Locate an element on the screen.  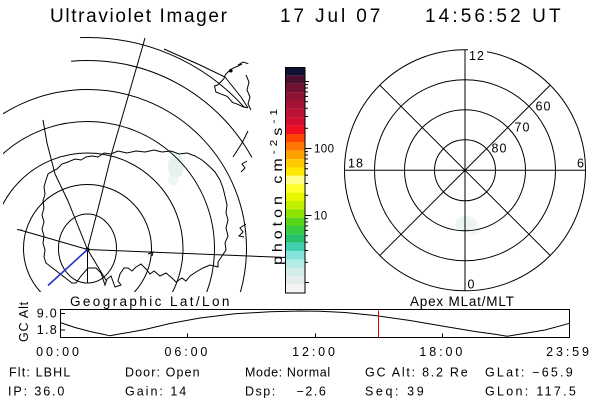
svg-text: 6 is located at coordinates (581, 164).